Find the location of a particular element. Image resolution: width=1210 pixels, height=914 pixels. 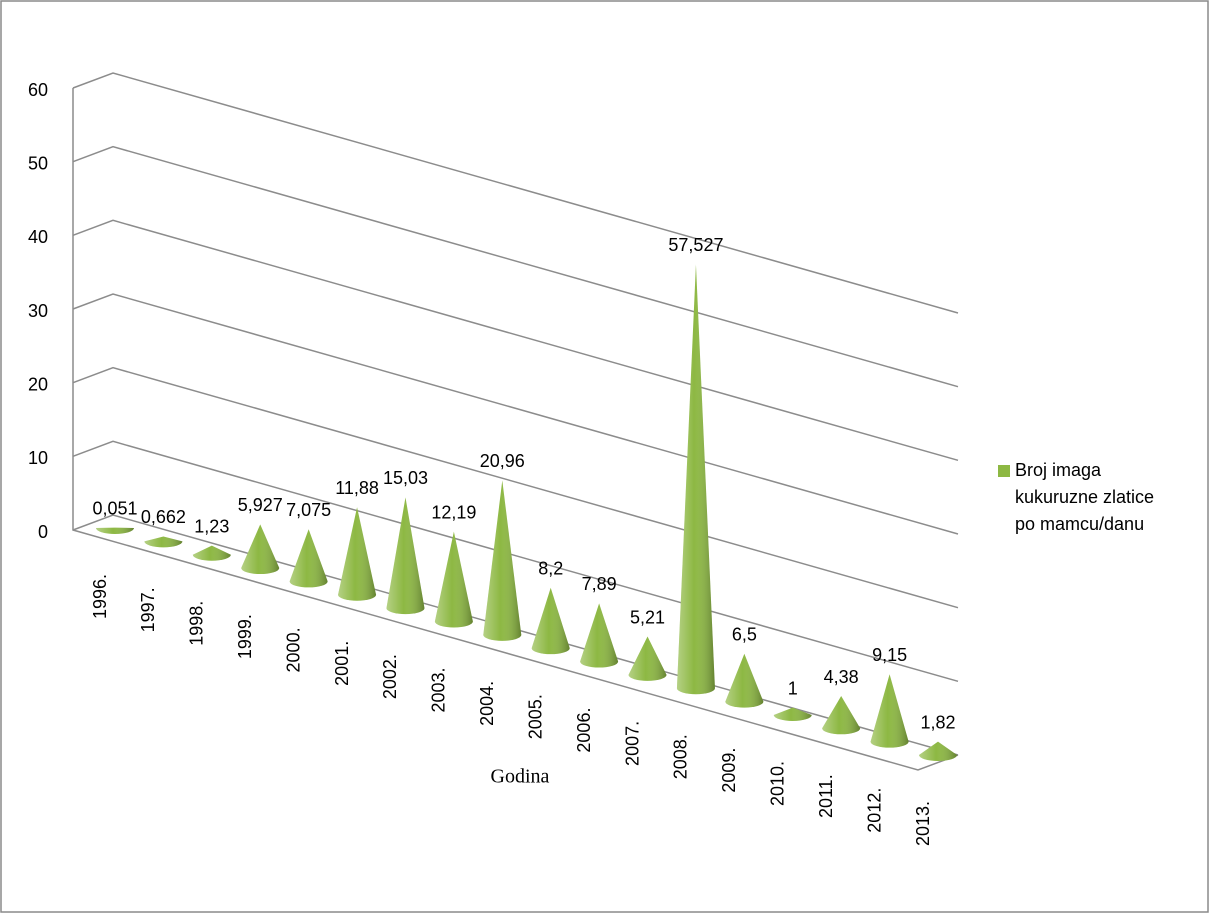

x-tick-label: 1998. is located at coordinates (197, 623).